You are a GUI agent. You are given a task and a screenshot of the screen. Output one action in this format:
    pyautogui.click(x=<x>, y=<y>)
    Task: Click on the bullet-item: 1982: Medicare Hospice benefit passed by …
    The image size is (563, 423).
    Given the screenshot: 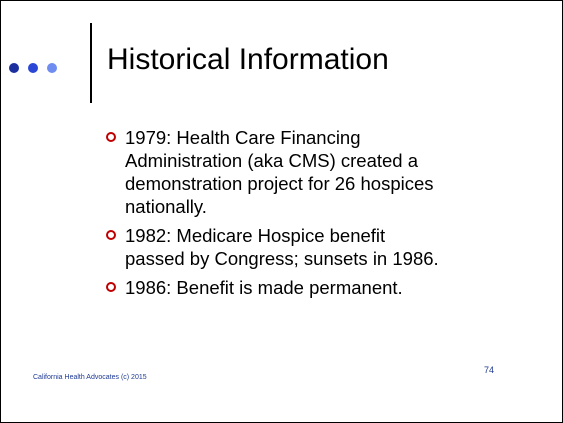 What is the action you would take?
    pyautogui.click(x=326, y=247)
    